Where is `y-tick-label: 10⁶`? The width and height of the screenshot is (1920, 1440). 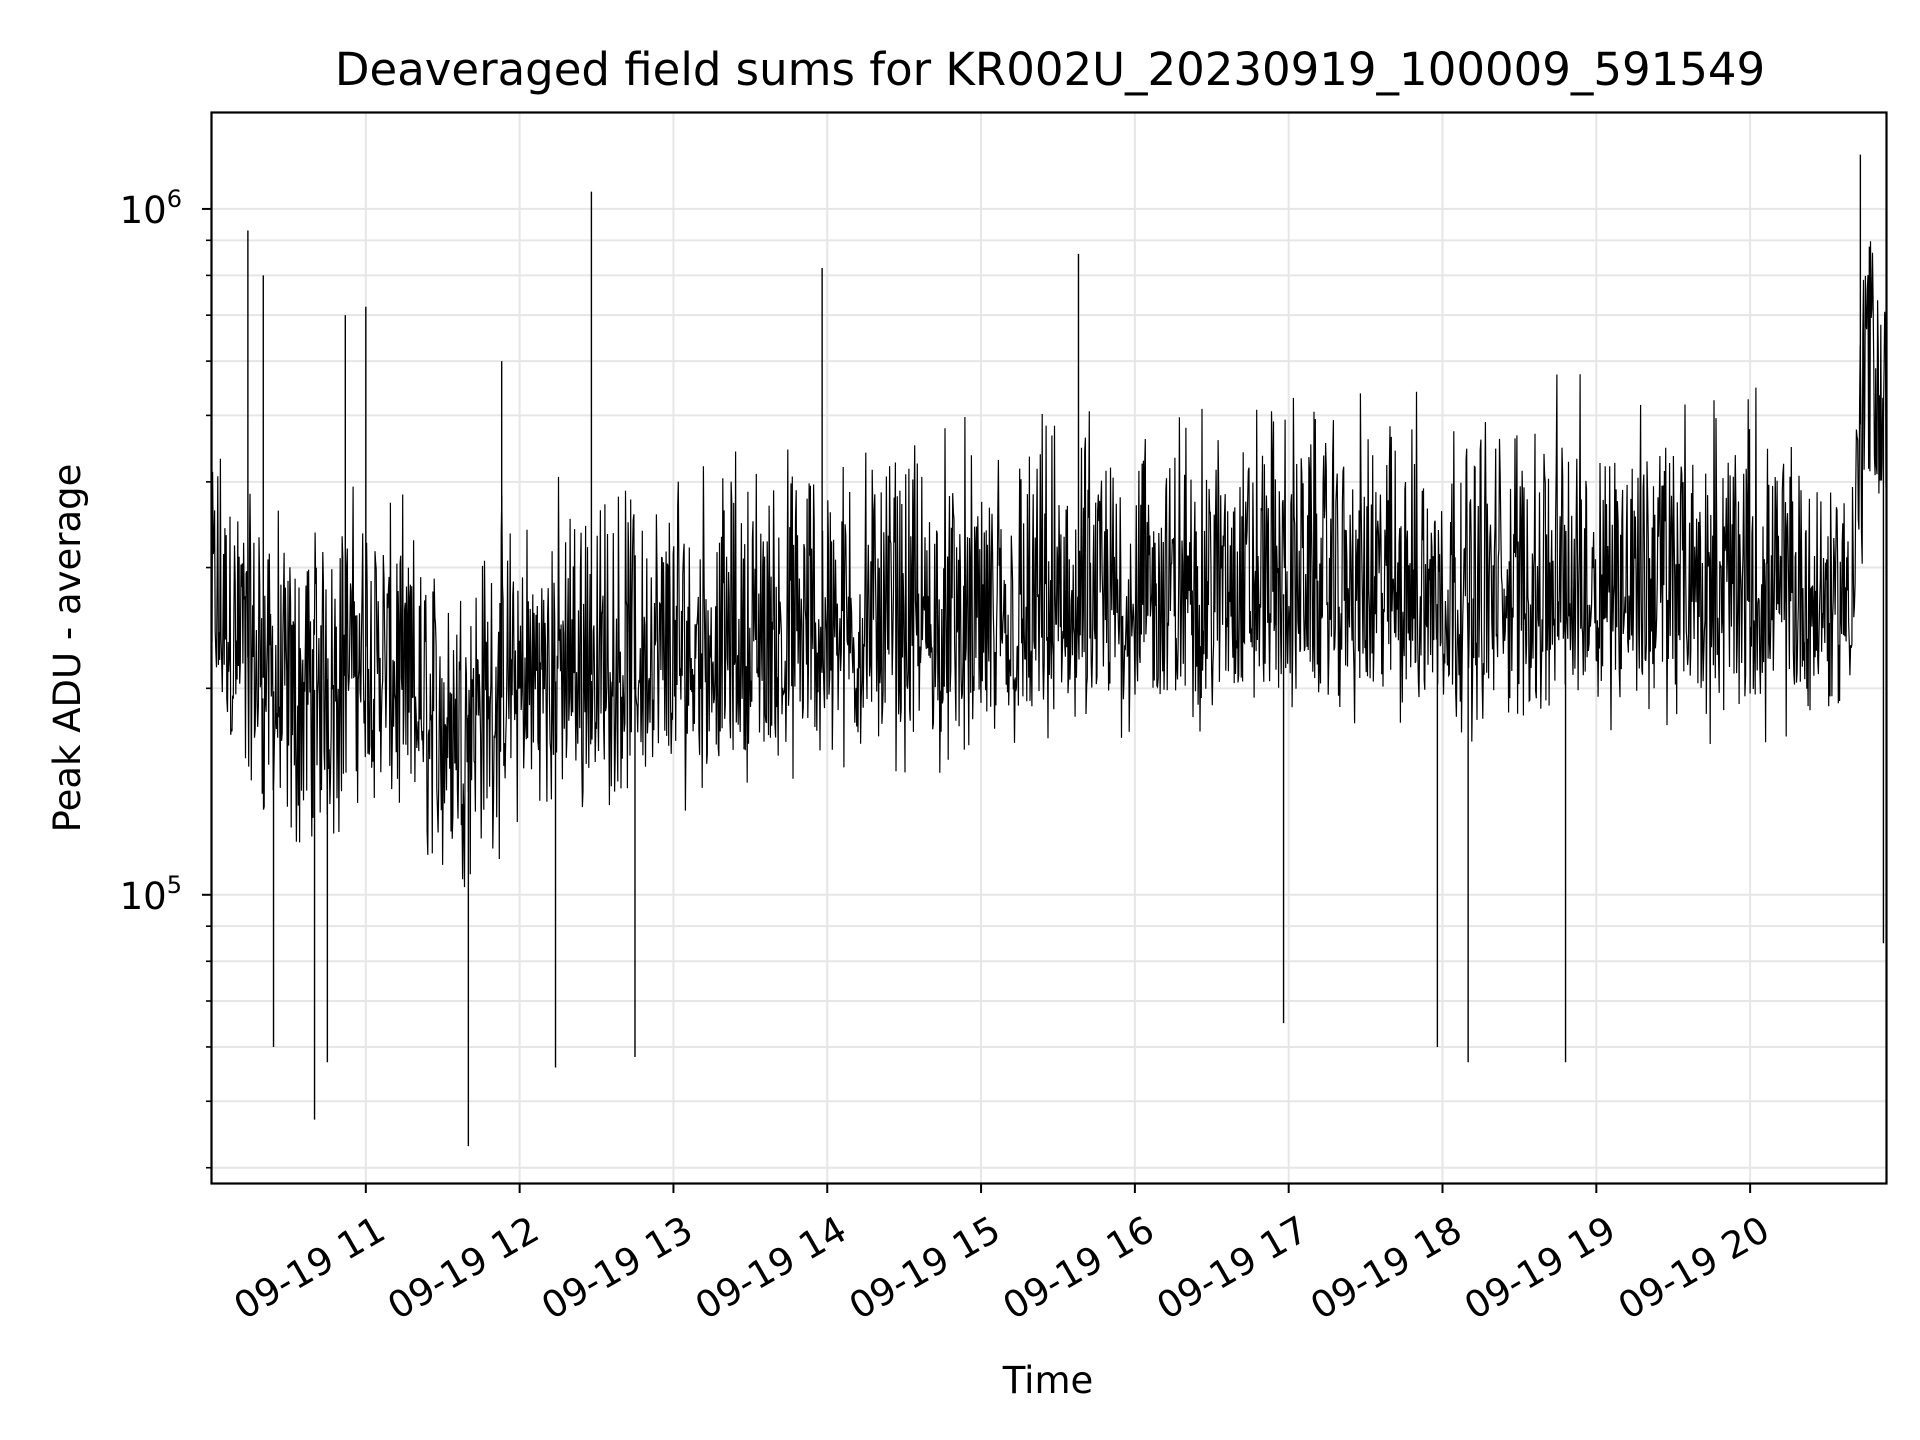
y-tick-label: 10⁶ is located at coordinates (151, 208).